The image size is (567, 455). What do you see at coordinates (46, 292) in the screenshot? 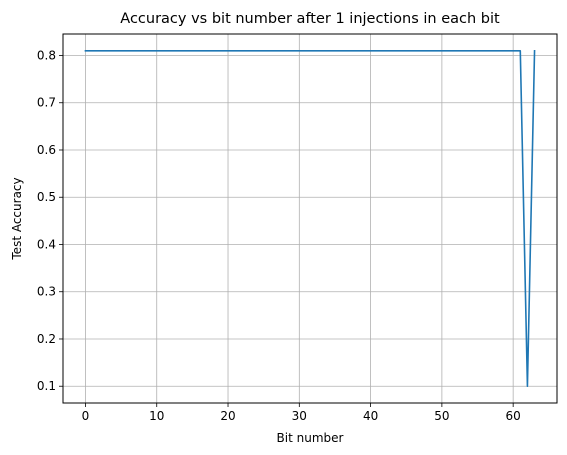
I see `y-tick-label: 0.3` at bounding box center [46, 292].